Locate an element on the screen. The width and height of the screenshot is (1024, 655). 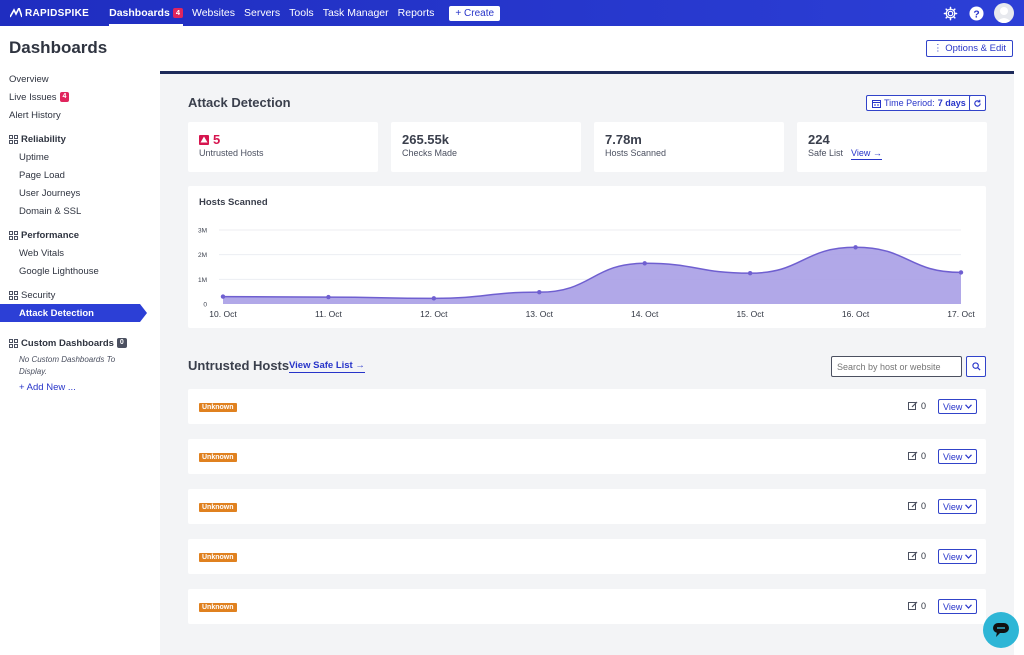
user-avatar is located at coordinates (1004, 13).